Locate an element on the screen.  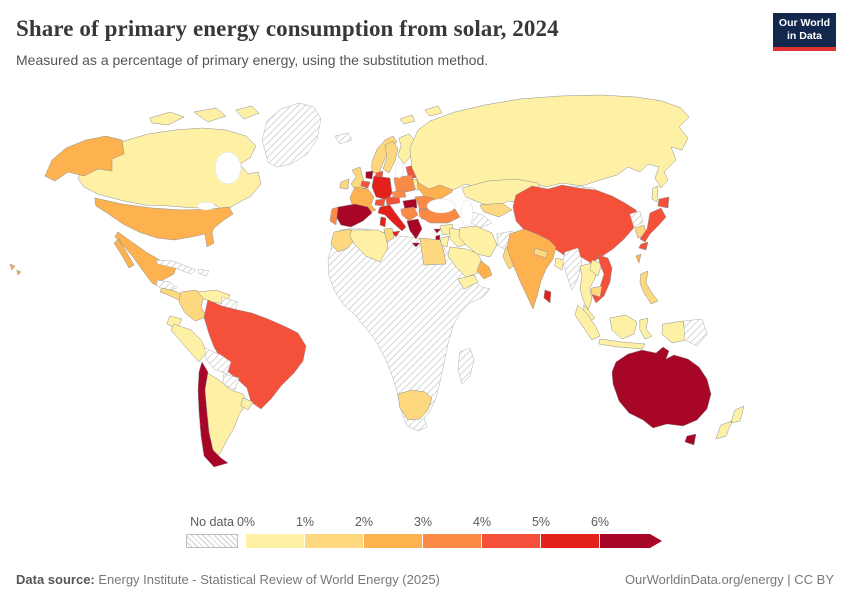
country-philippines is located at coordinates (649, 287).